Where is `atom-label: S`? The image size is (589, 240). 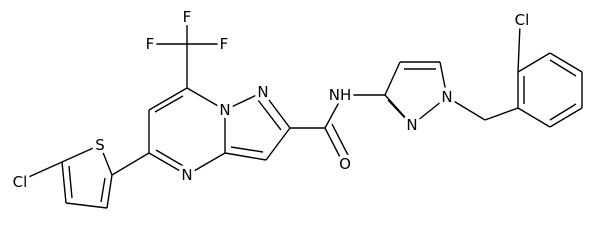 atom-label: S is located at coordinates (100, 145).